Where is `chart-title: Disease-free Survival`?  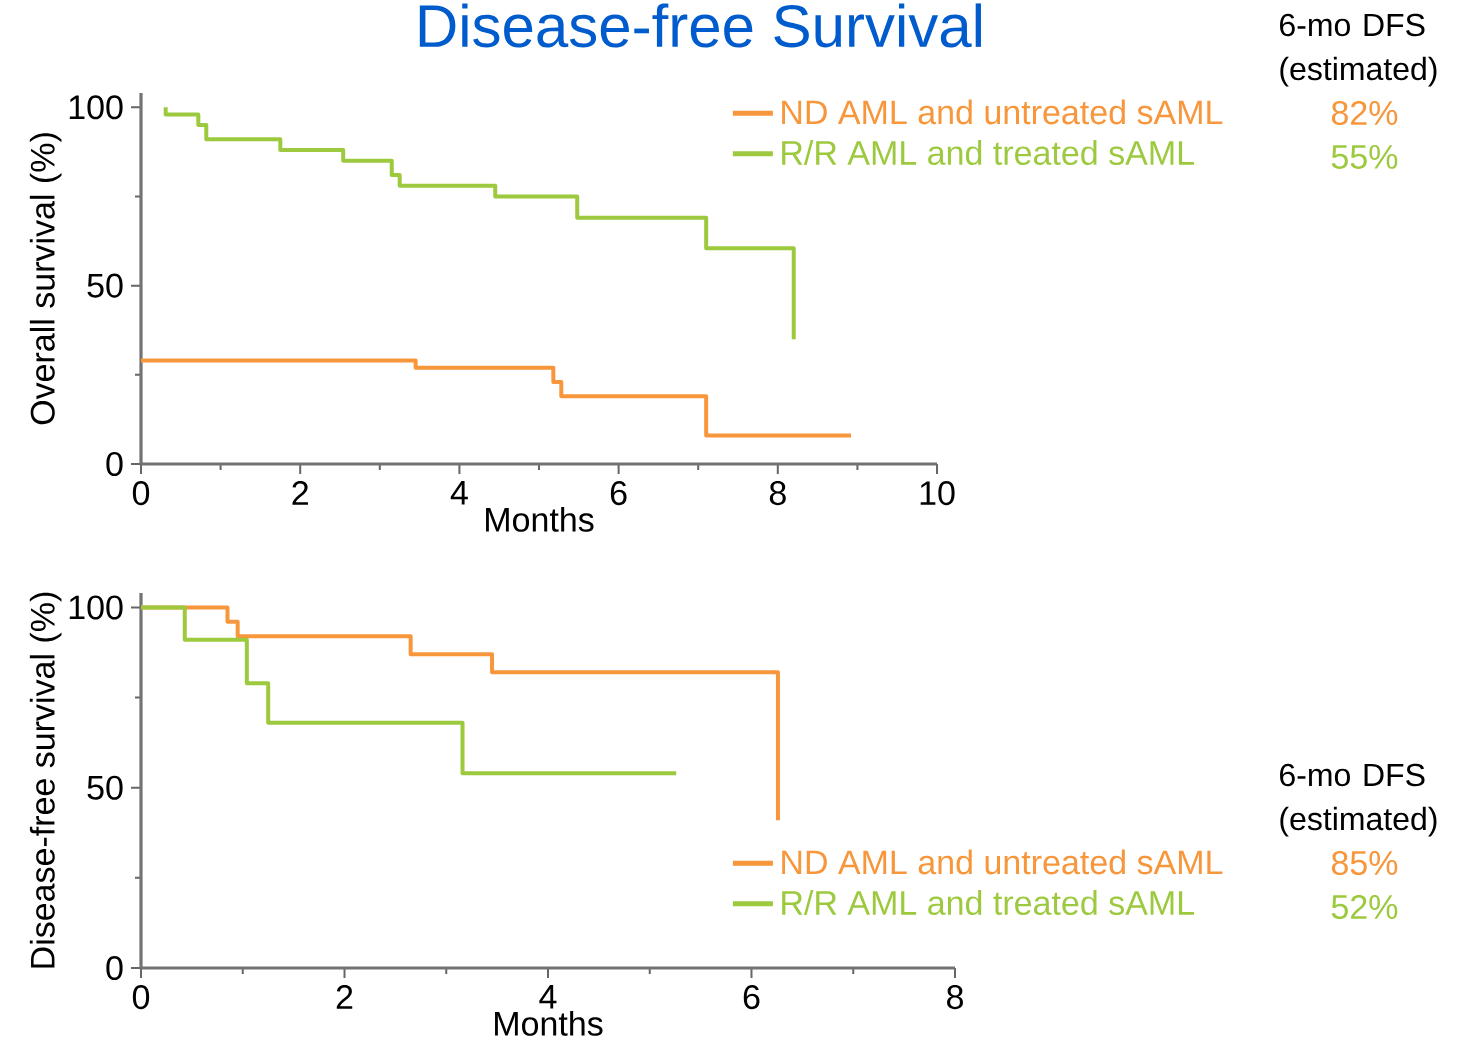 chart-title: Disease-free Survival is located at coordinates (700, 25).